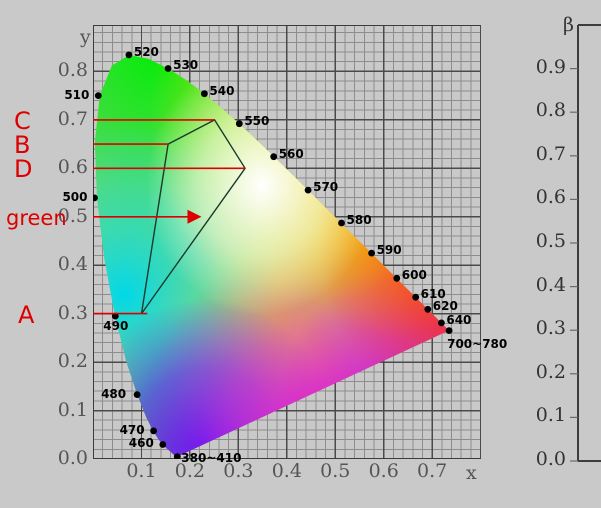 The height and width of the screenshot is (508, 601). I want to click on y-tick-0.5: 0.5, so click(72, 215).